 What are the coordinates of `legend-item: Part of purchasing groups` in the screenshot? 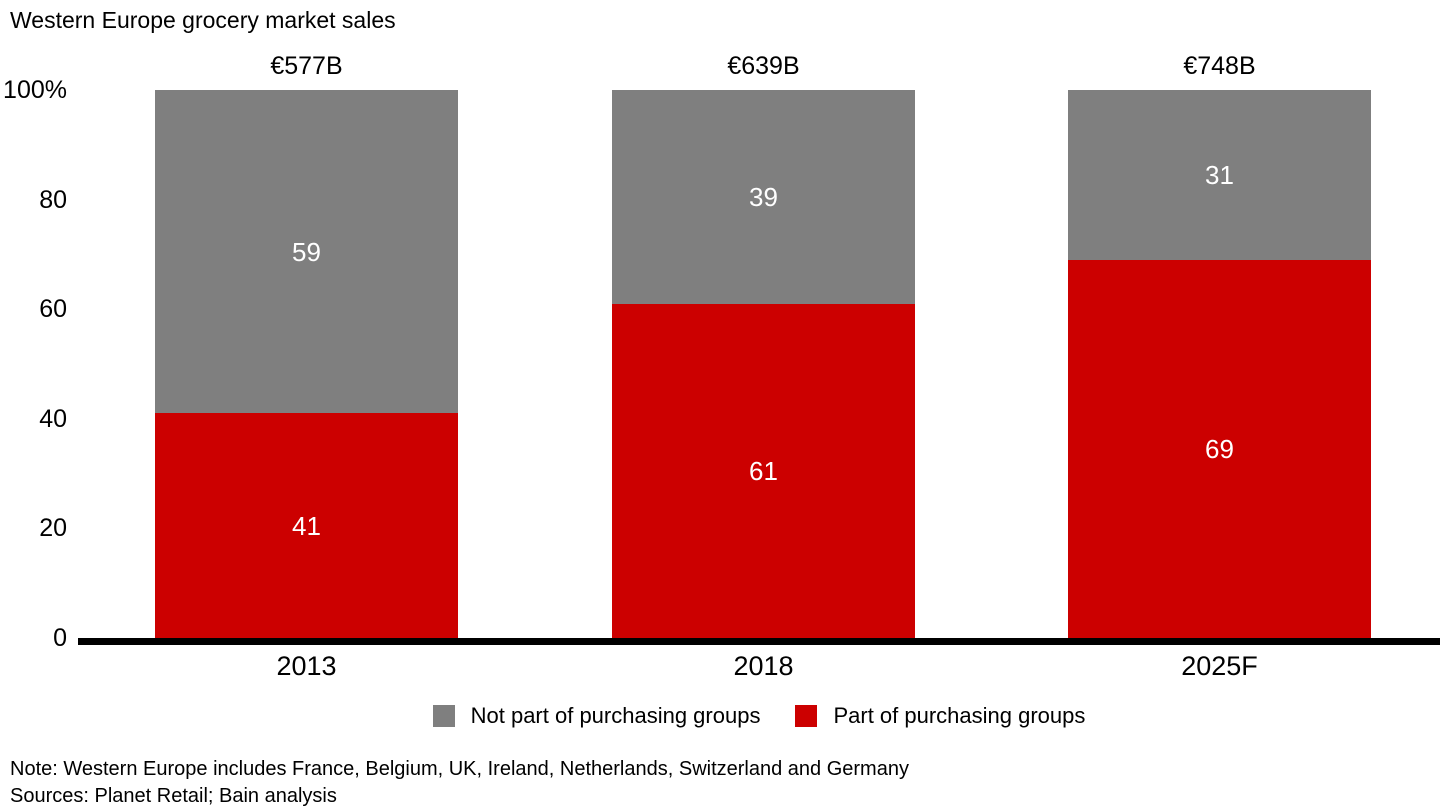 It's located at (940, 716).